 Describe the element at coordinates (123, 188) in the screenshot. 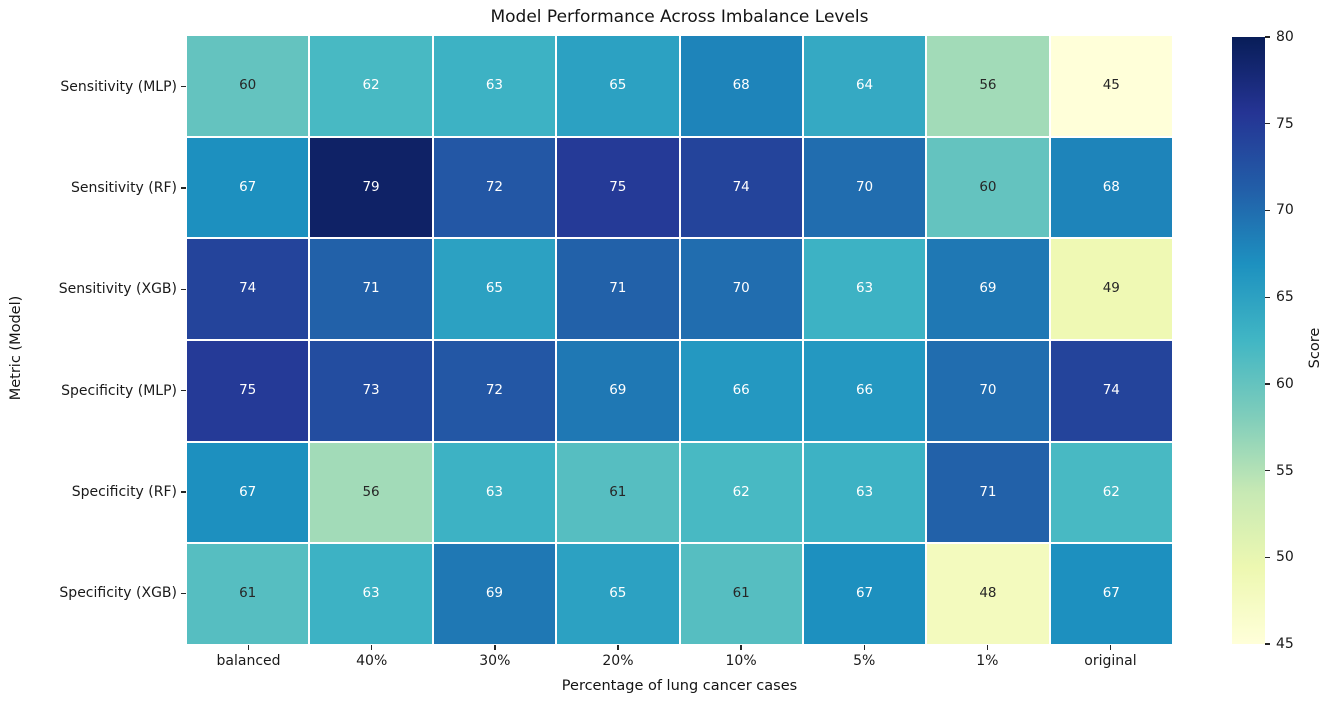

I see `row-label: Sensitivity (RF)` at that location.